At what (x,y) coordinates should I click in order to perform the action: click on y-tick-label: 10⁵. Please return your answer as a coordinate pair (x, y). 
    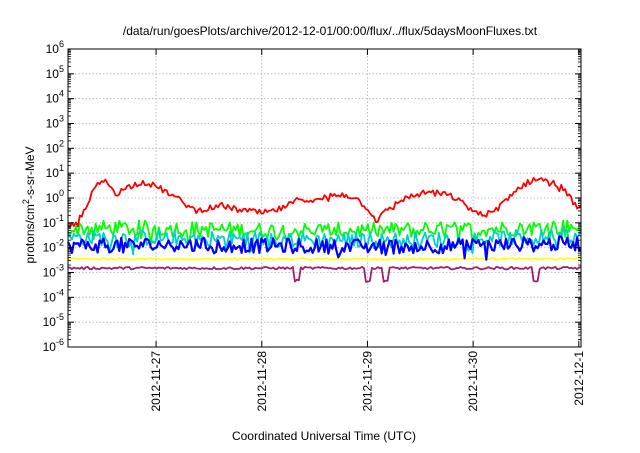
    Looking at the image, I should click on (55, 72).